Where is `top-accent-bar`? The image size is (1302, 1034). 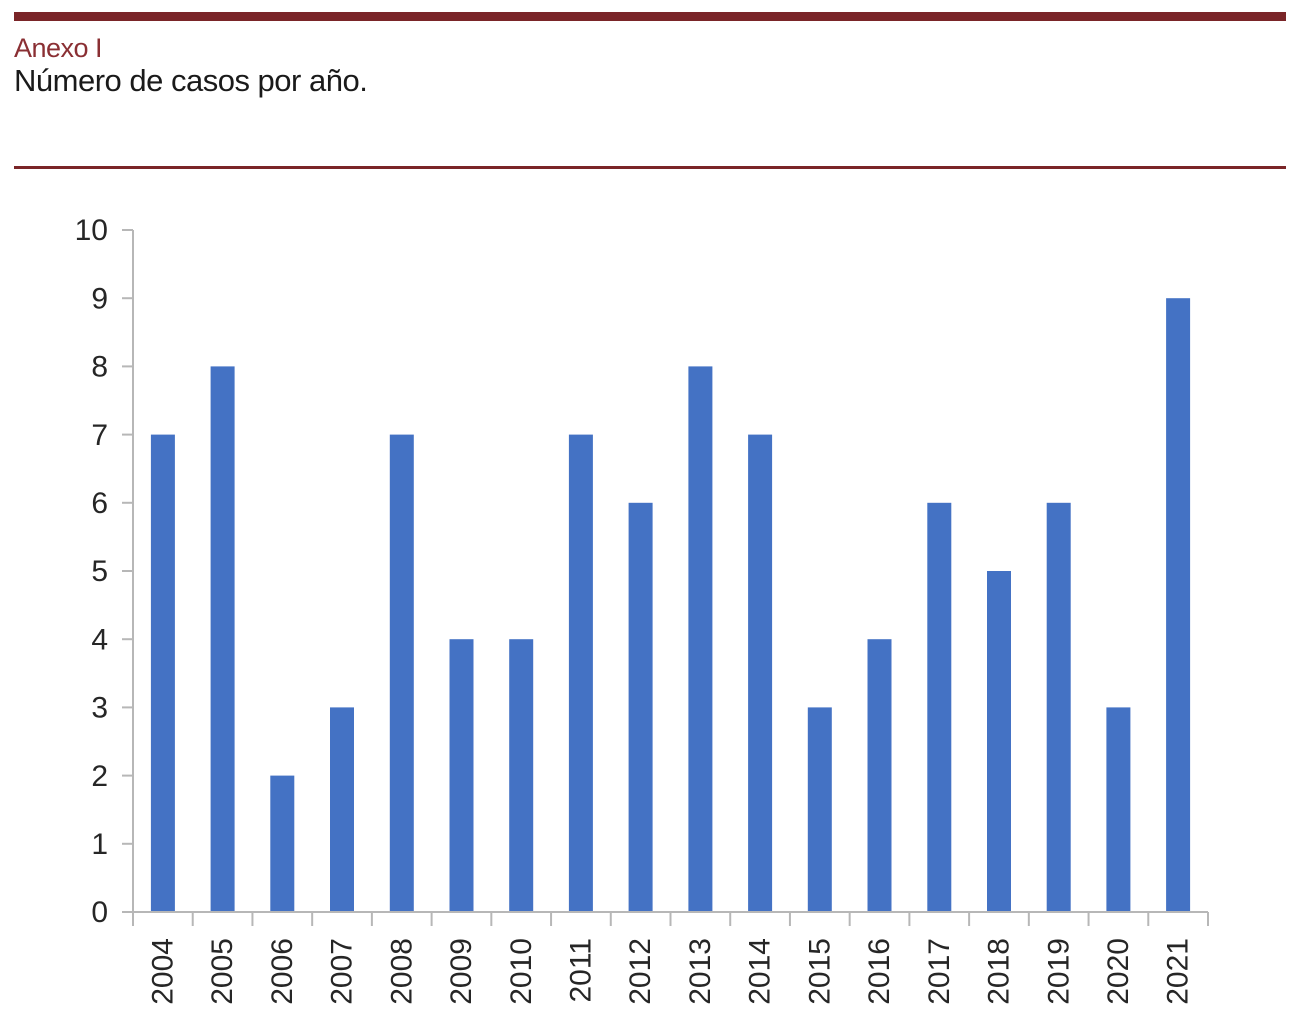
top-accent-bar is located at coordinates (650, 16).